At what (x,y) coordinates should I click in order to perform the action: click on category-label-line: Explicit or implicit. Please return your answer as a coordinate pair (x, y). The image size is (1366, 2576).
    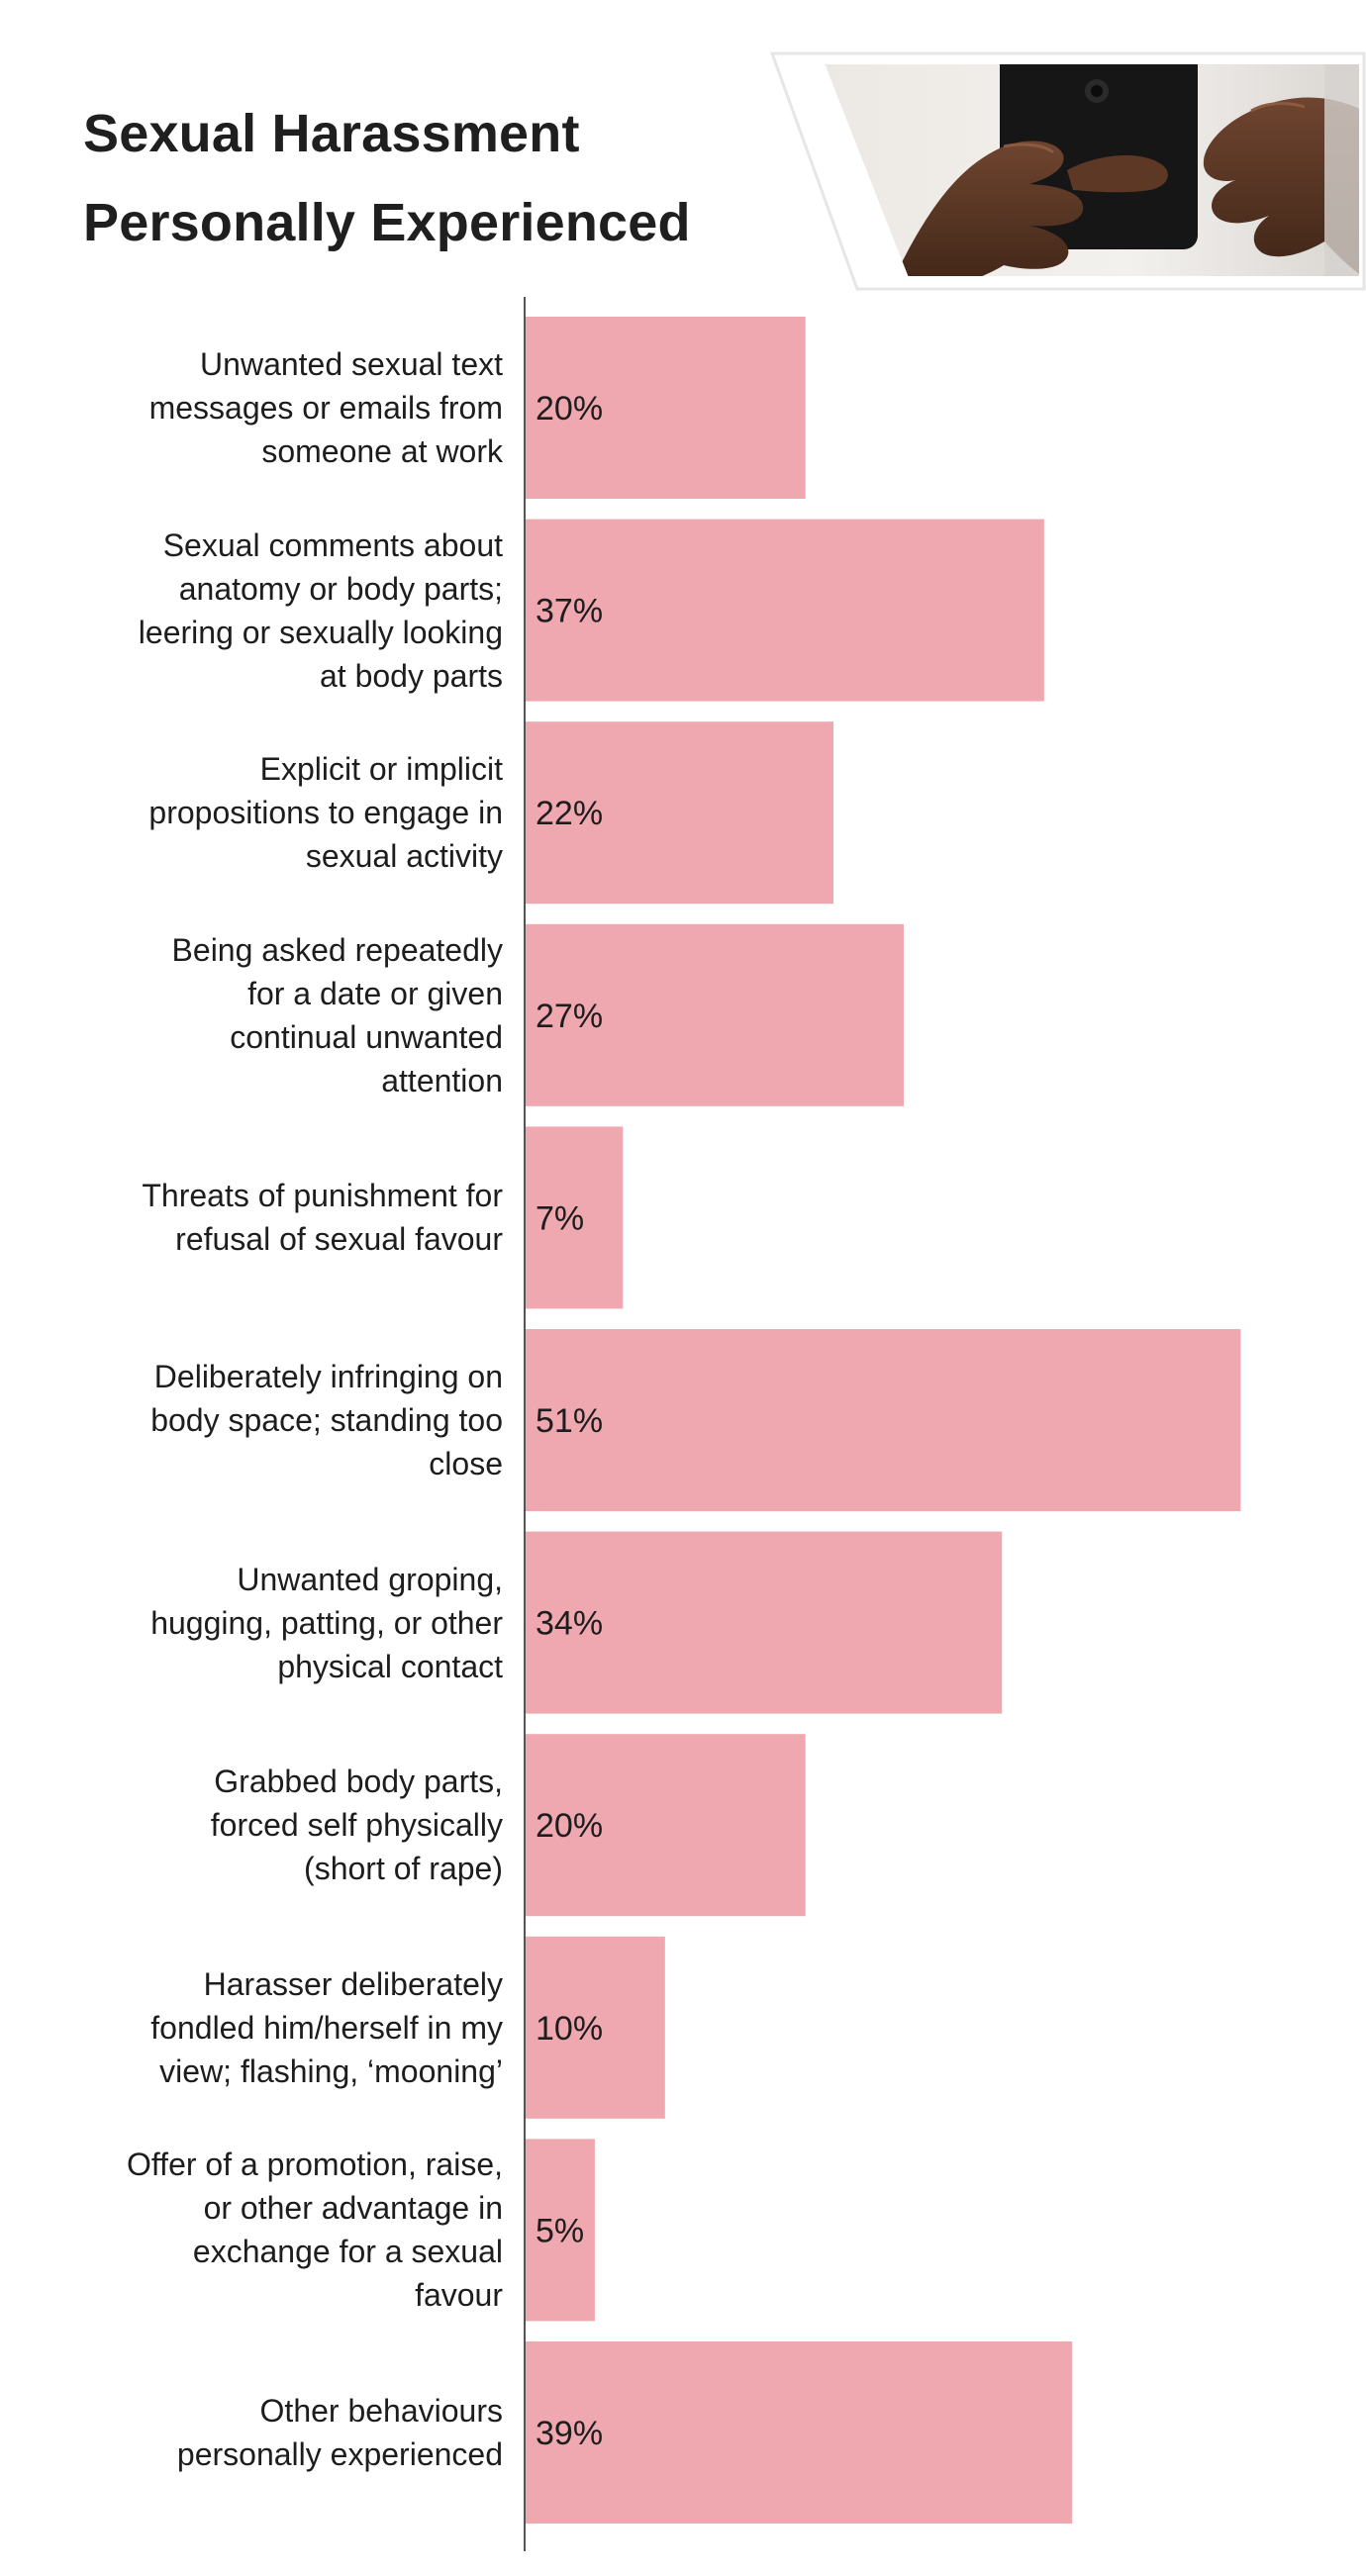
    Looking at the image, I should click on (381, 769).